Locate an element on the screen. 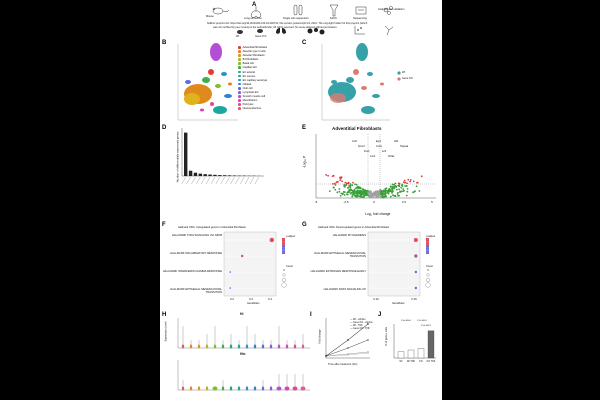  legend-b-item: EC venous is located at coordinates (265, 77).